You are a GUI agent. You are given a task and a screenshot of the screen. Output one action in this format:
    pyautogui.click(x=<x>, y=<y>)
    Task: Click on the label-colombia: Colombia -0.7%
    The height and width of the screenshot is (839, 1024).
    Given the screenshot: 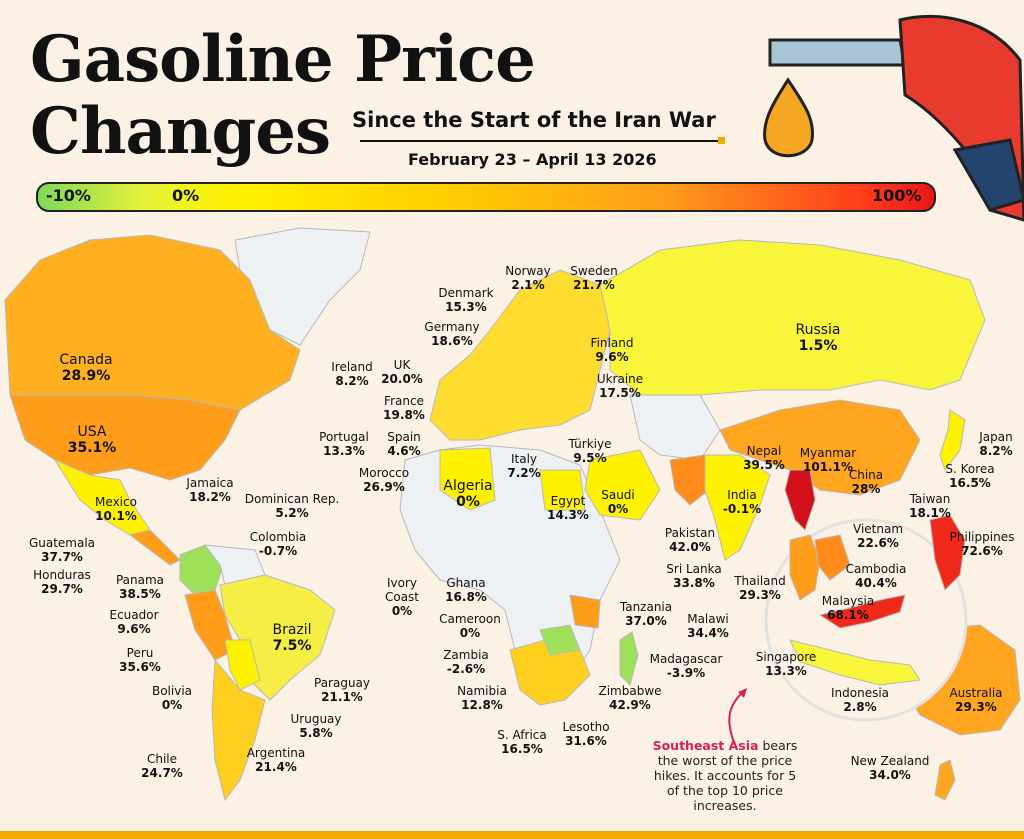 What is the action you would take?
    pyautogui.click(x=278, y=544)
    